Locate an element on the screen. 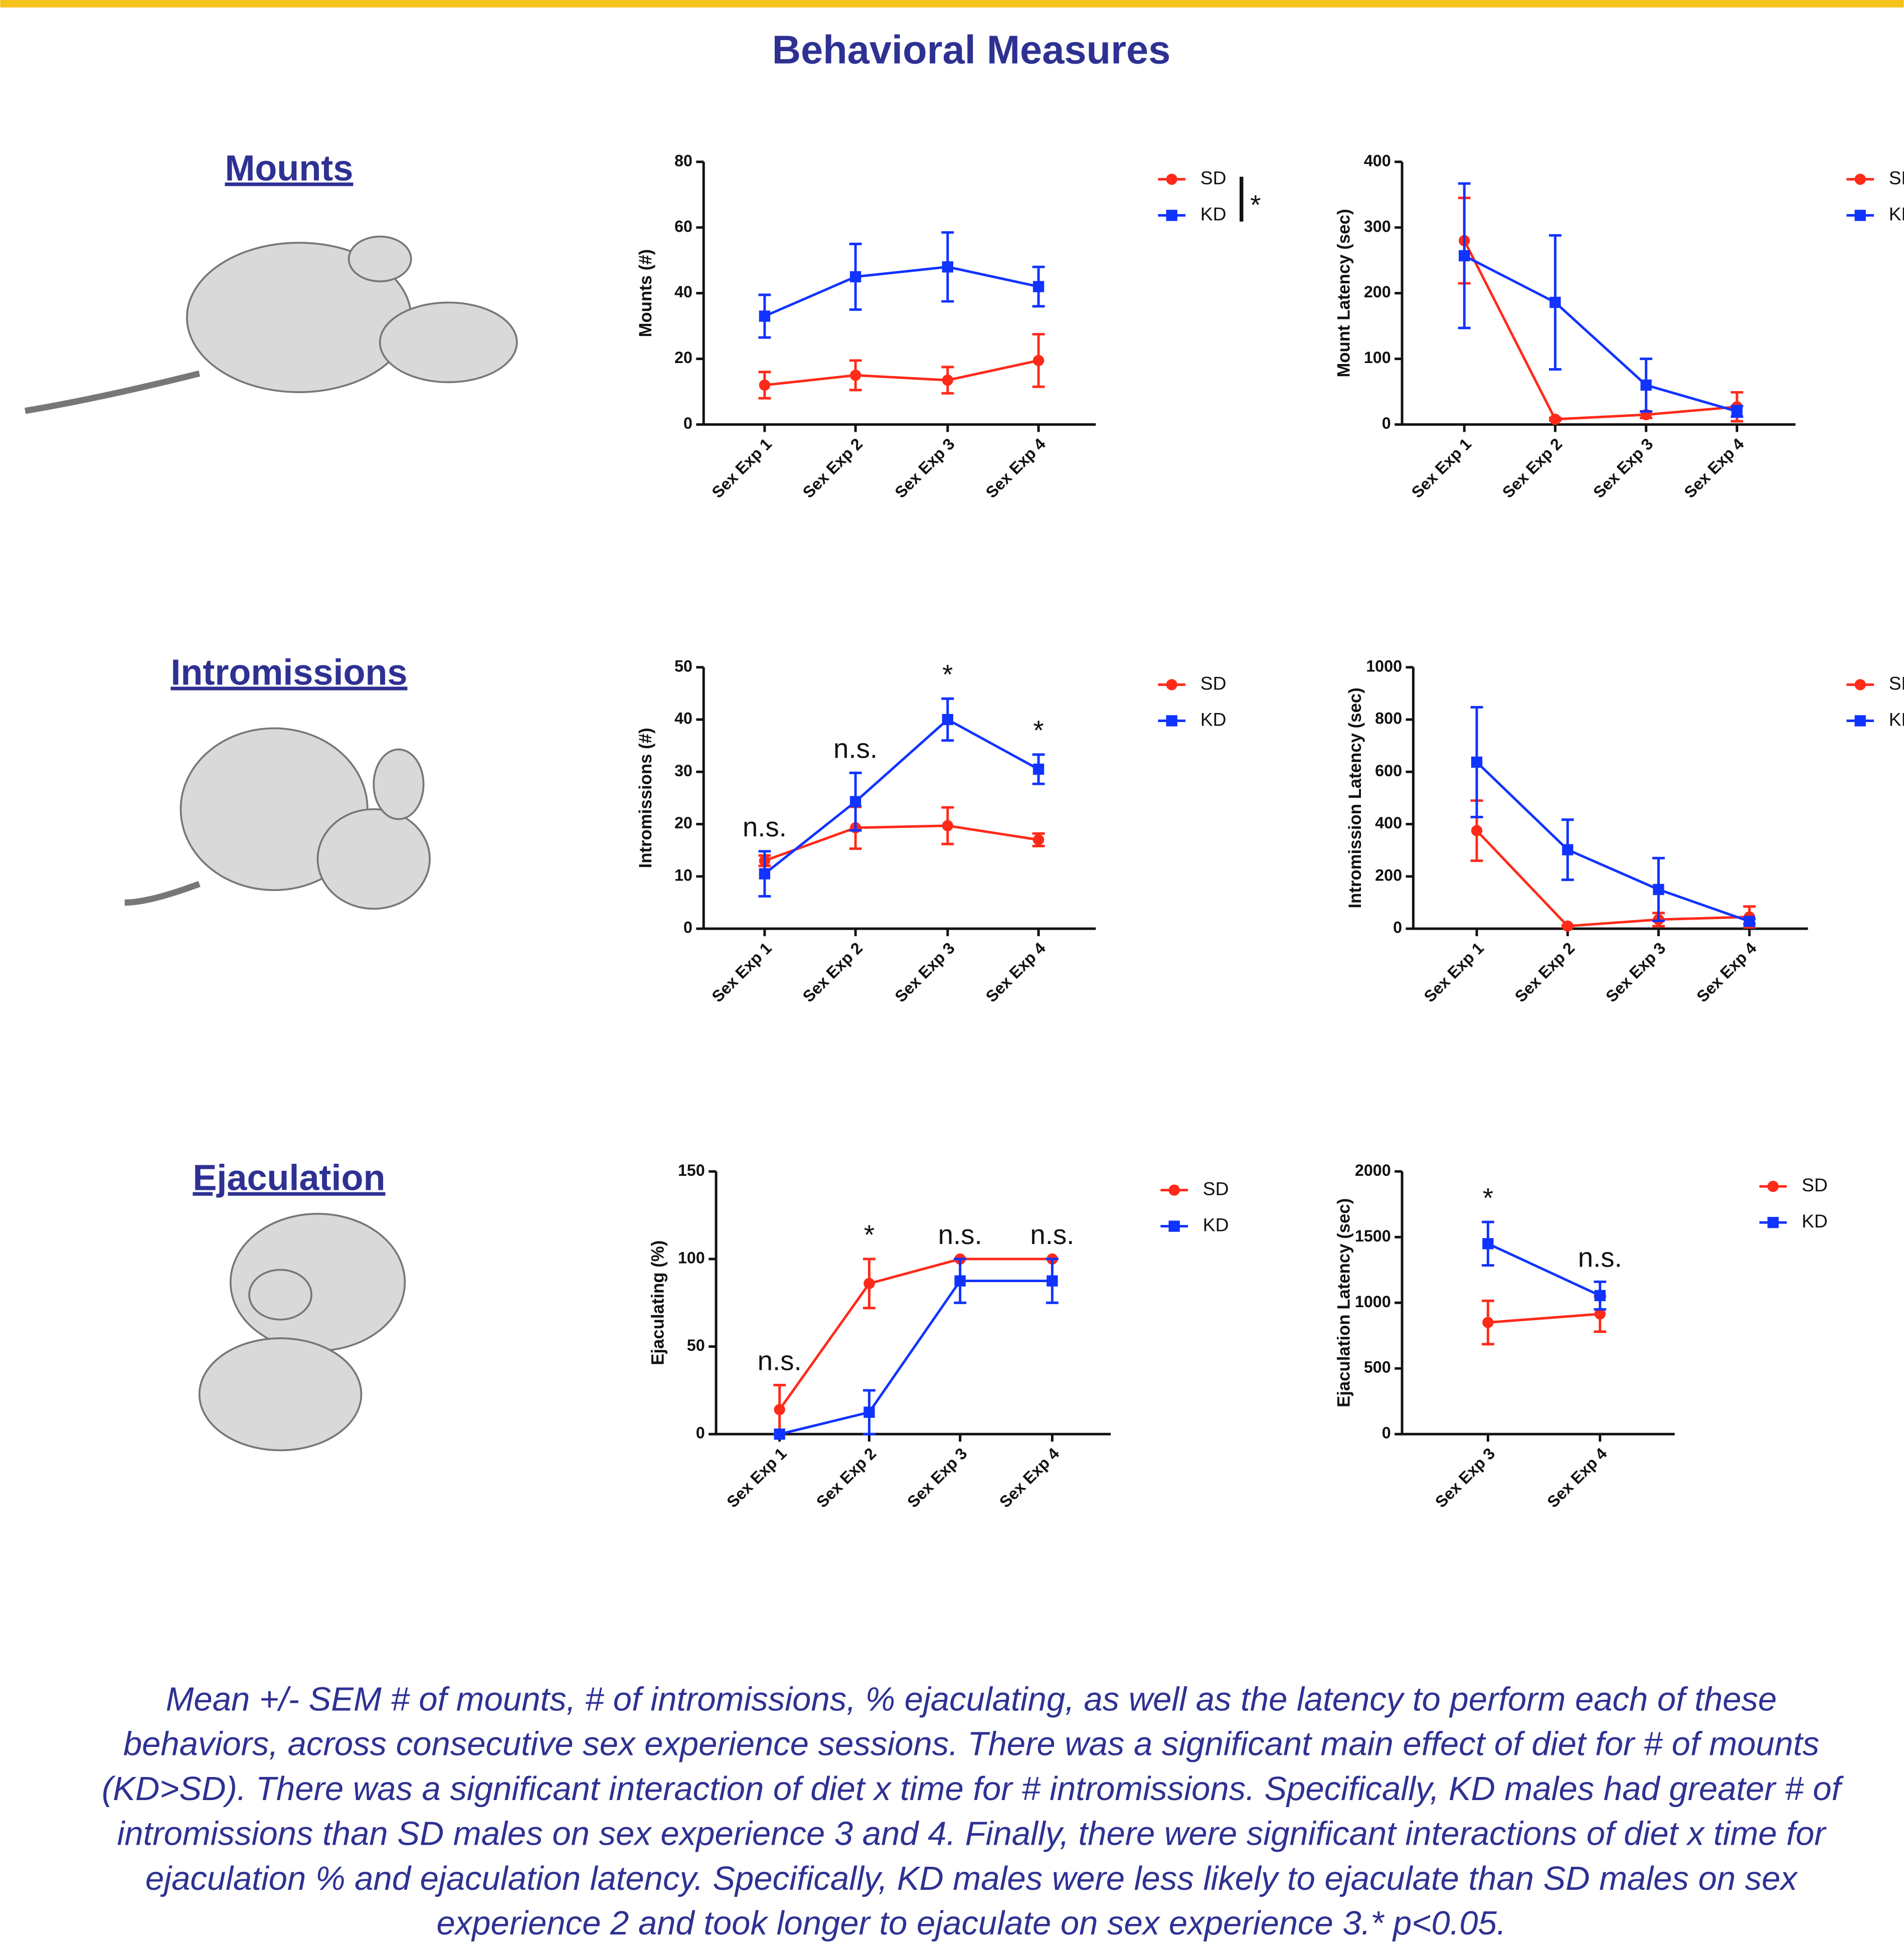 The height and width of the screenshot is (1952, 1904). y-tick-label: 400 is located at coordinates (1377, 160).